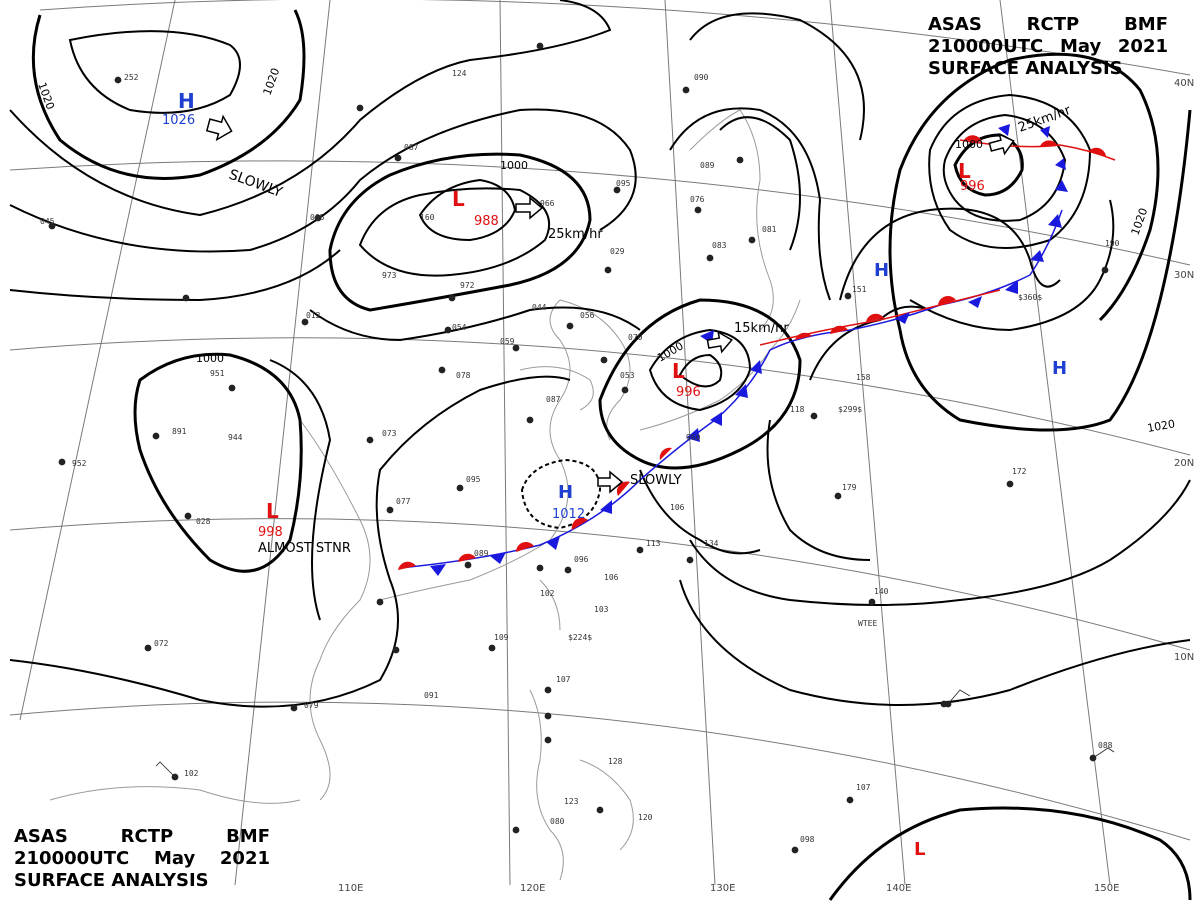 The image size is (1200, 920). What do you see at coordinates (311, 705) in the screenshot?
I see `station-report: 079` at bounding box center [311, 705].